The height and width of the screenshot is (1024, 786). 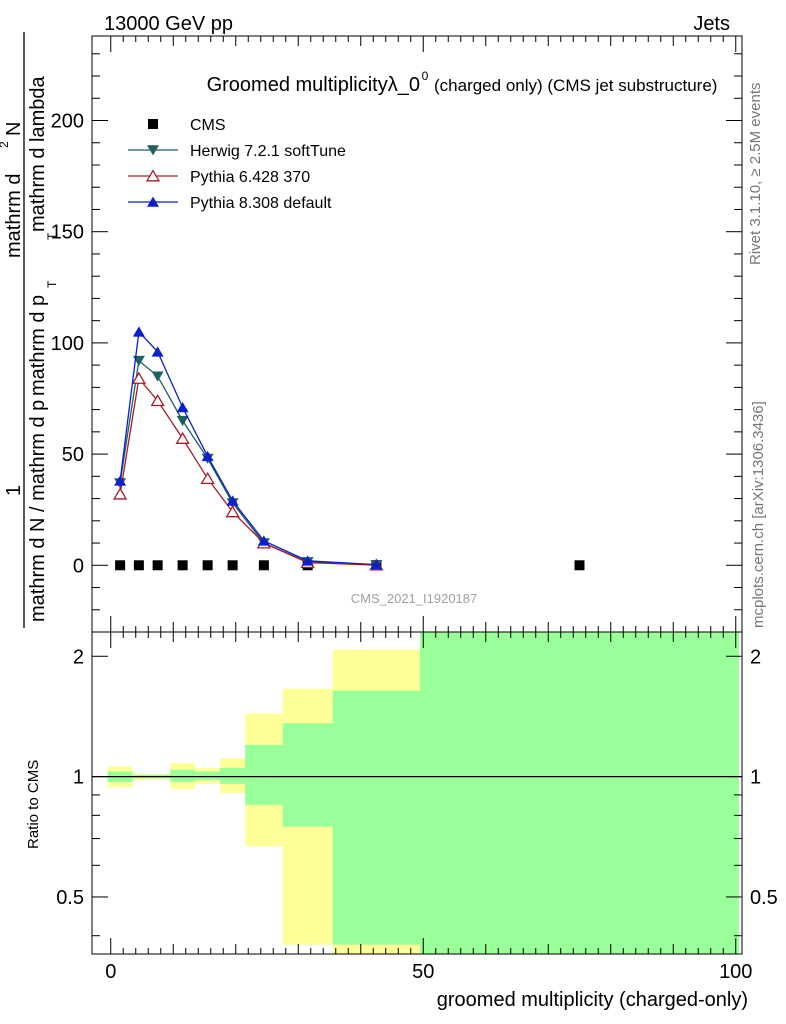 I want to click on ylabel-numerator-d: mathrm d, so click(x=14, y=216).